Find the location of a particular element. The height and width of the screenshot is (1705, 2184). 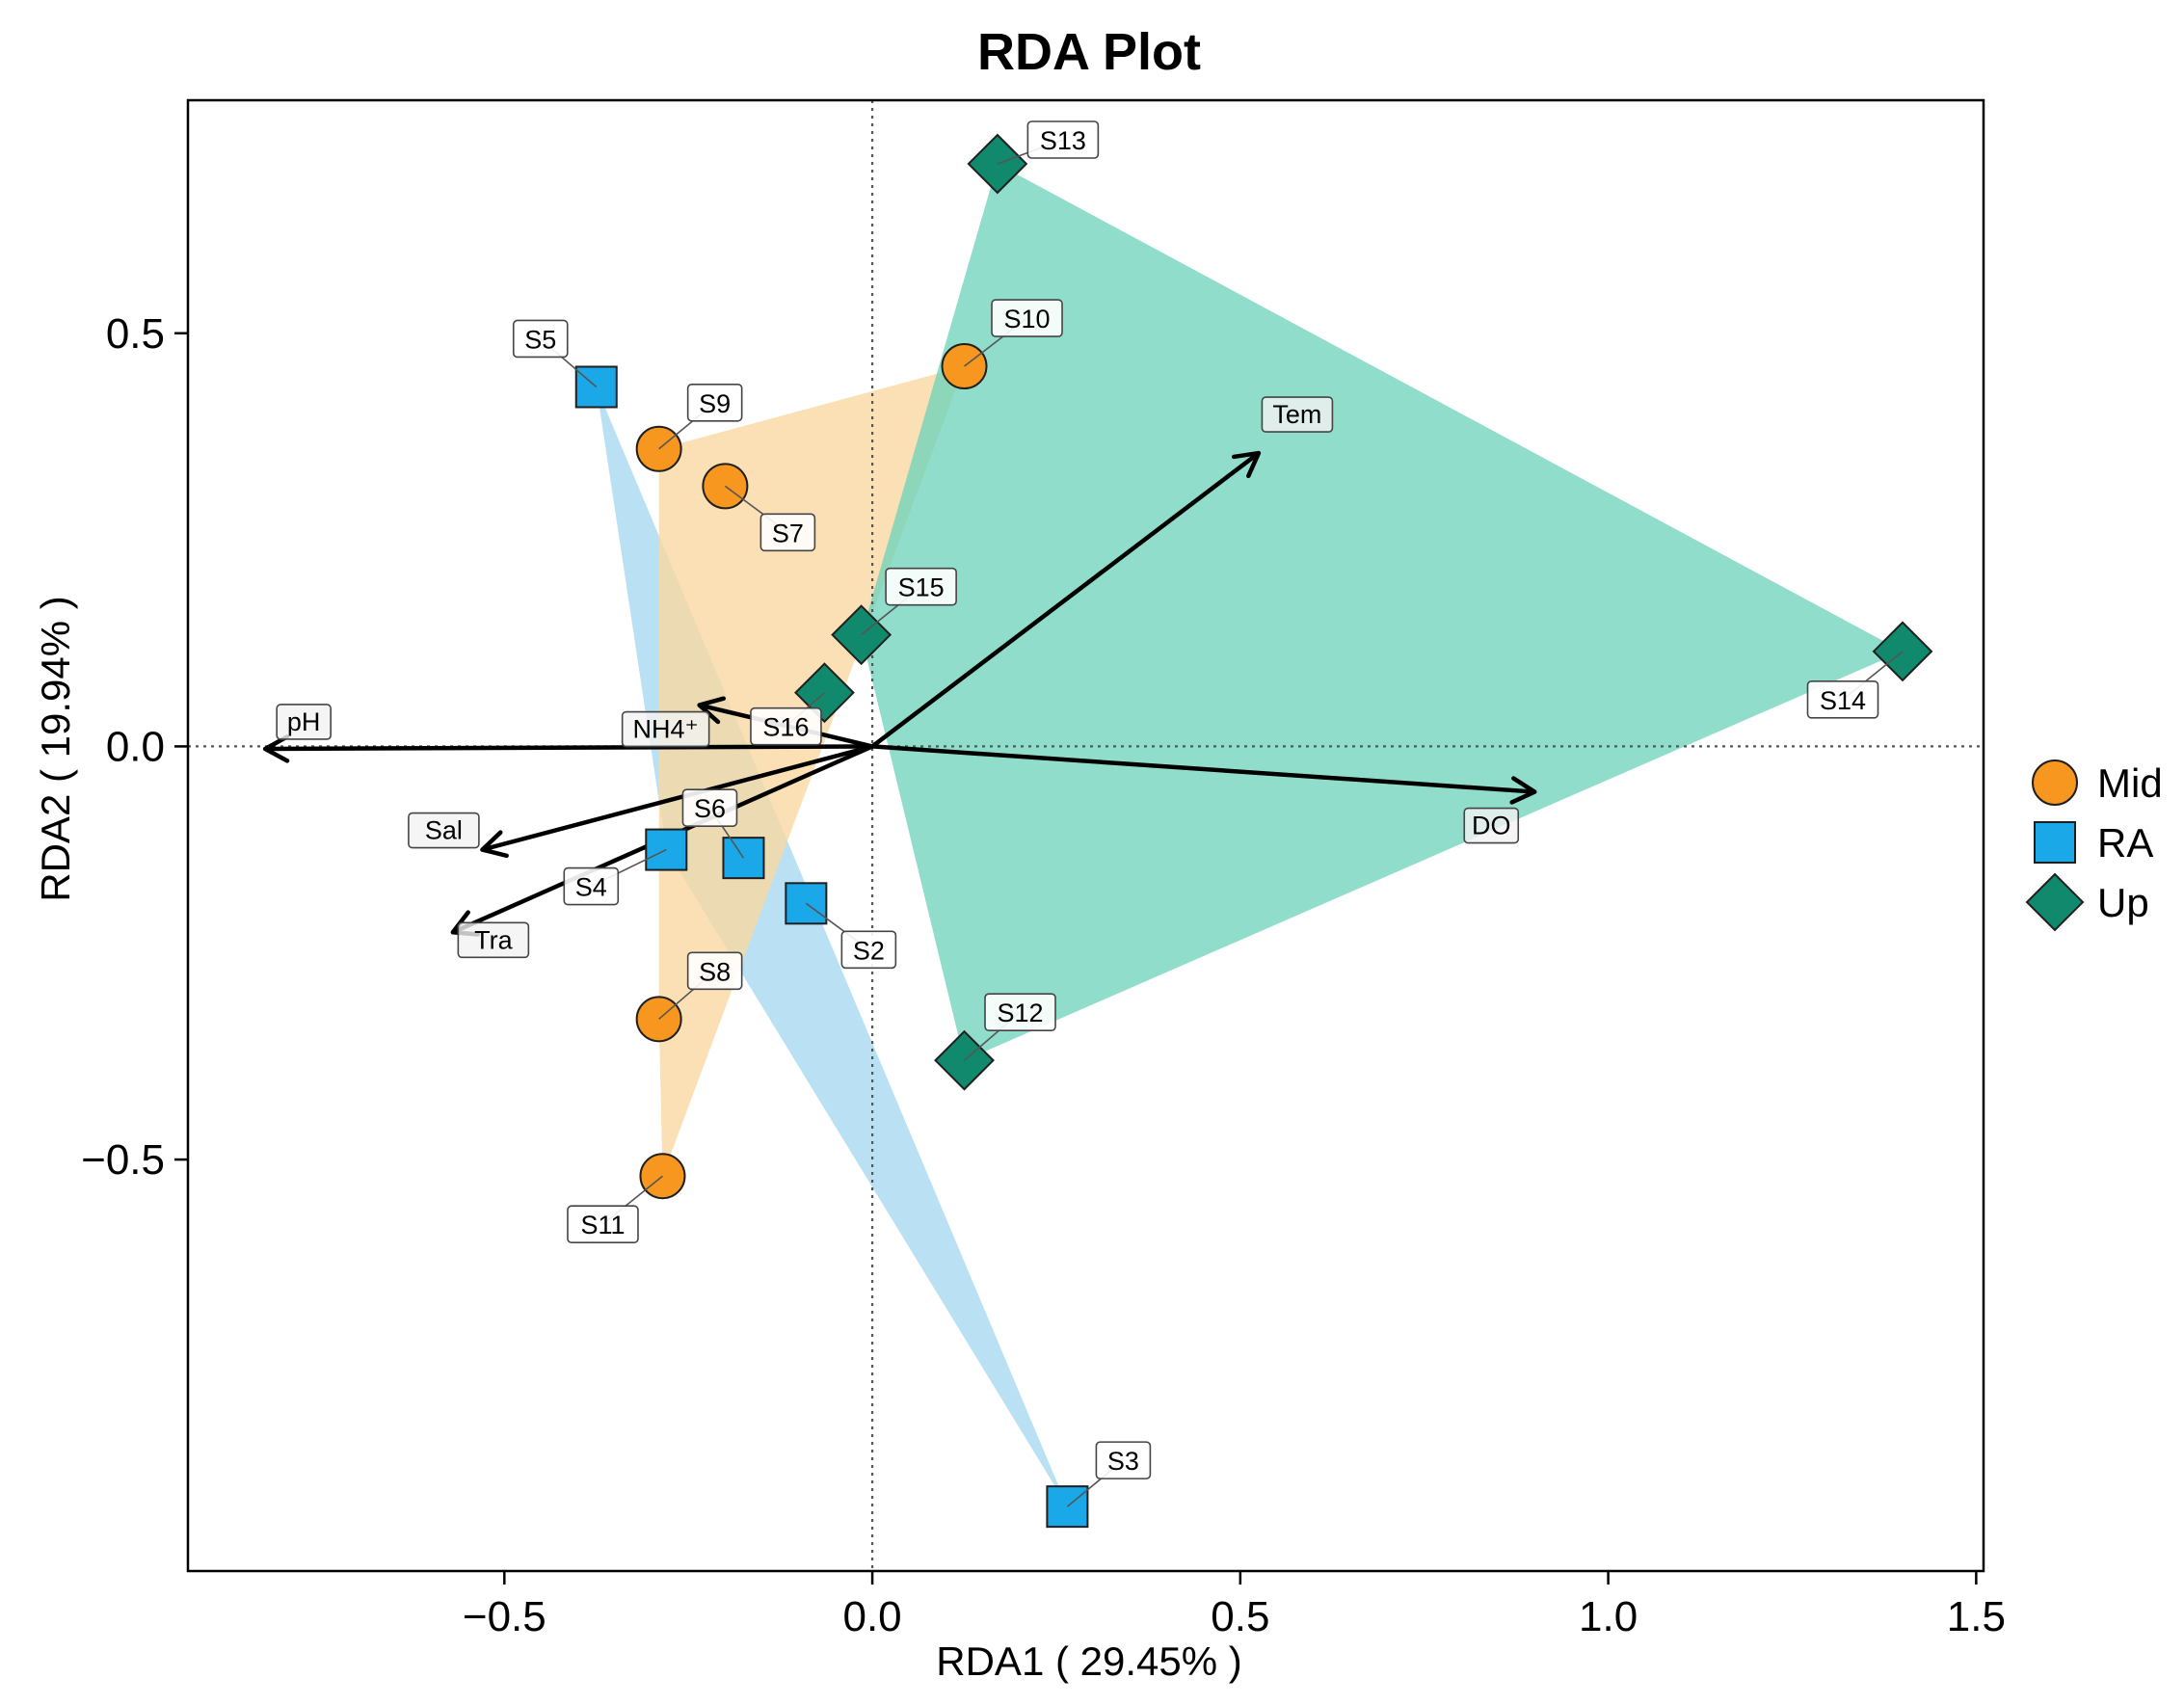

legend-item-up: Up is located at coordinates (2087, 902).